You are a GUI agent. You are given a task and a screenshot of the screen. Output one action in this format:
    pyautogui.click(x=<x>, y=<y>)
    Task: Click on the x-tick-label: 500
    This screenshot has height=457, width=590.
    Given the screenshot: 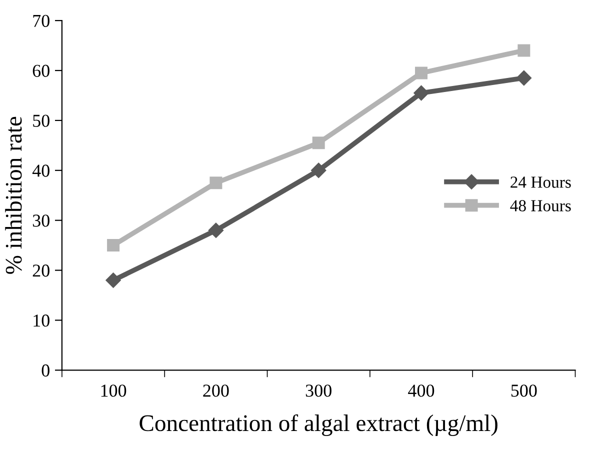 What is the action you would take?
    pyautogui.click(x=524, y=390)
    